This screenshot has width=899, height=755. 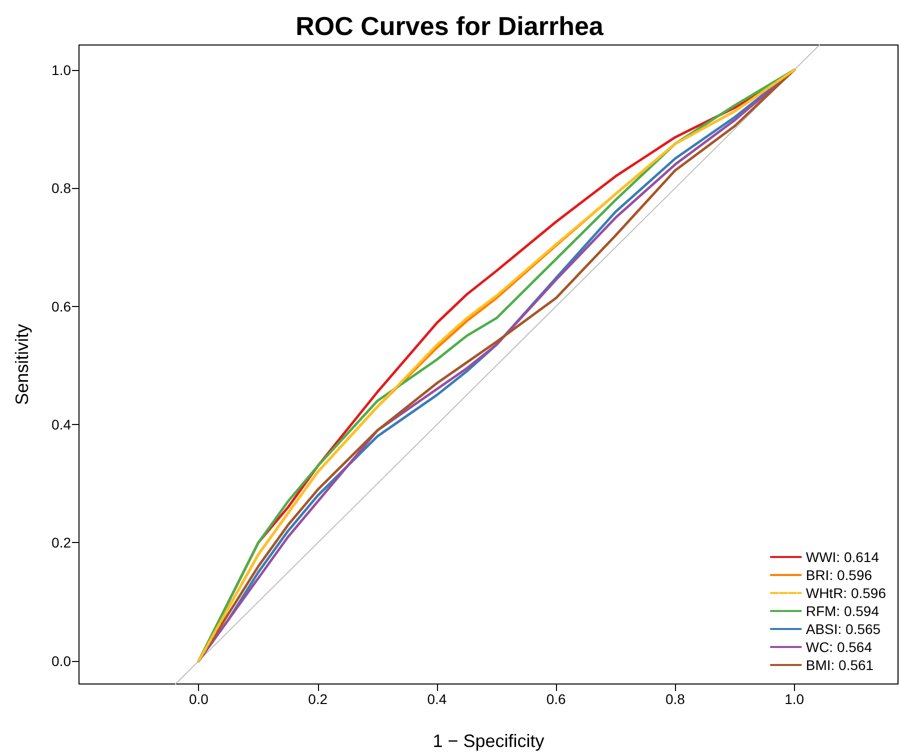 I want to click on legend-label: BRI: 0.596, so click(x=839, y=575).